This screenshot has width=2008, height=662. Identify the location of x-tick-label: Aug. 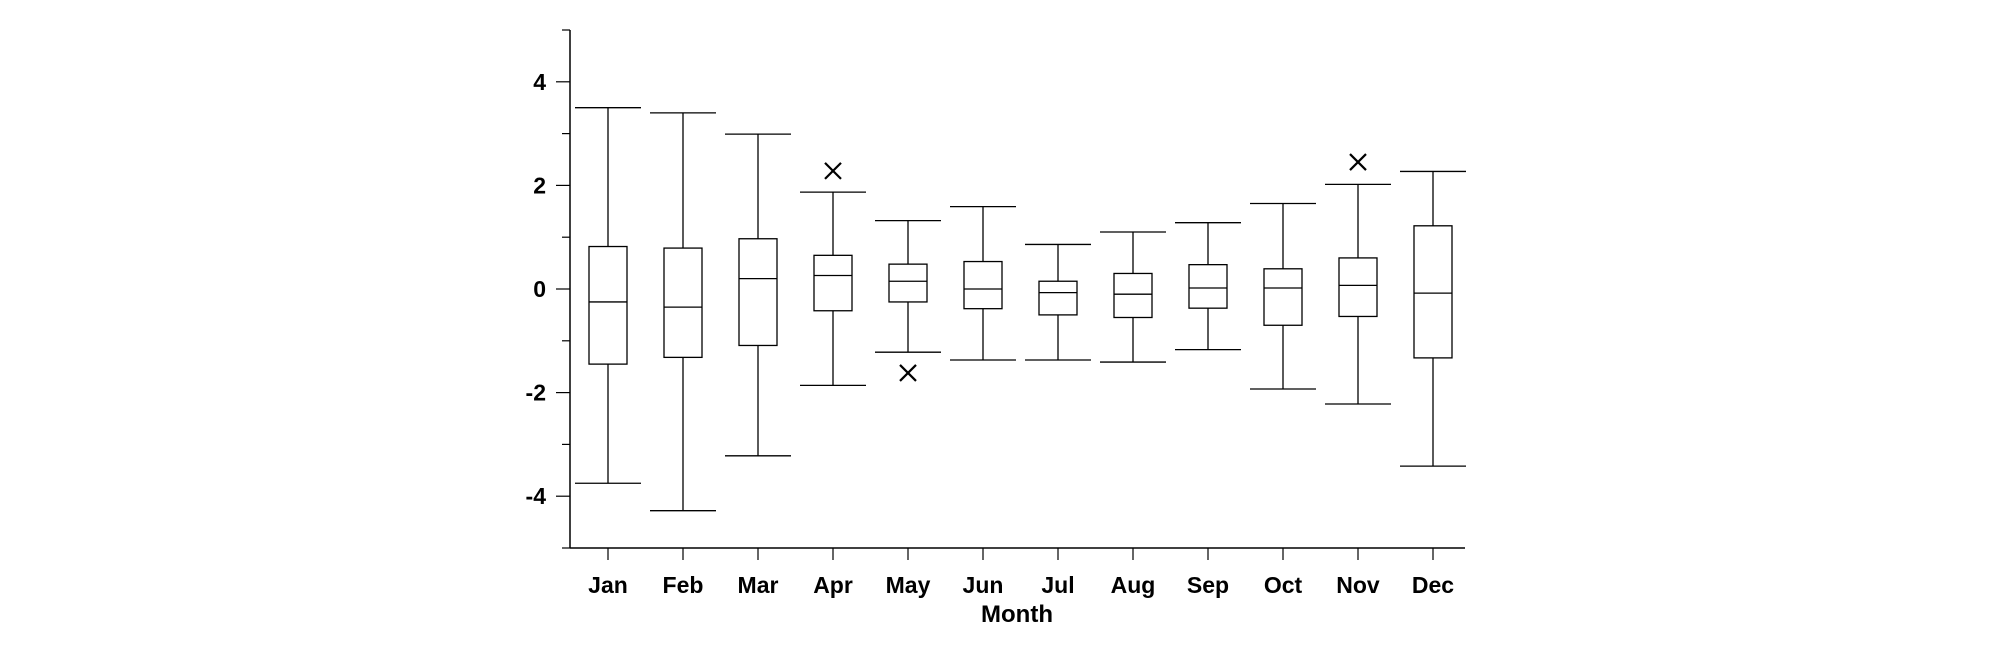
(1133, 585).